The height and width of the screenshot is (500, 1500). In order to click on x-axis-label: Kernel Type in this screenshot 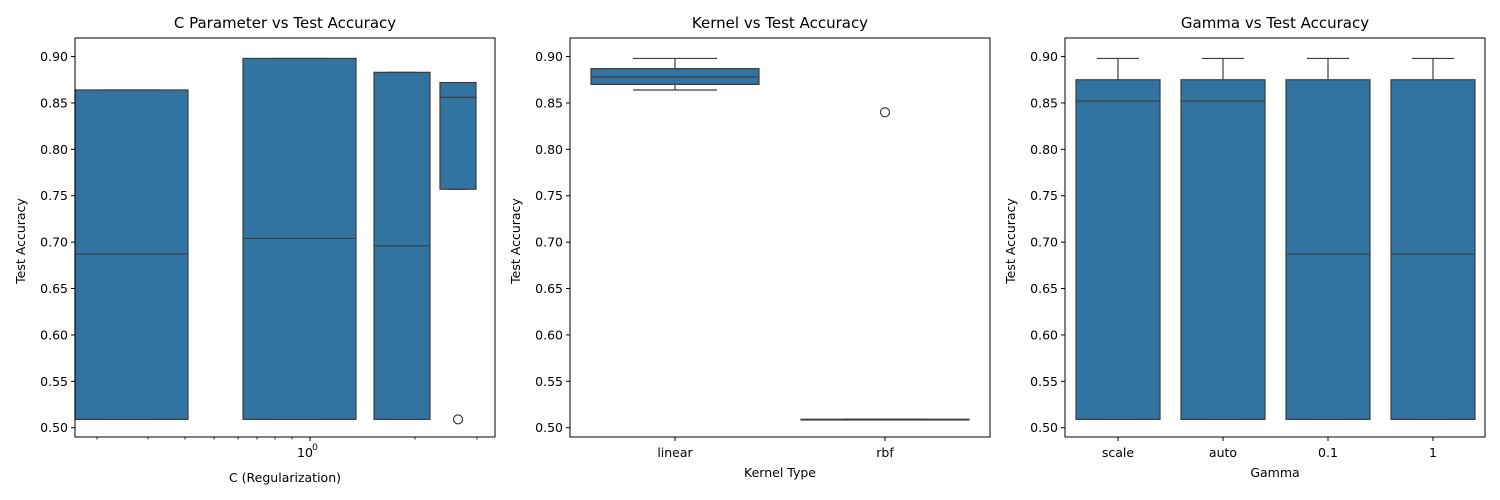, I will do `click(780, 472)`.